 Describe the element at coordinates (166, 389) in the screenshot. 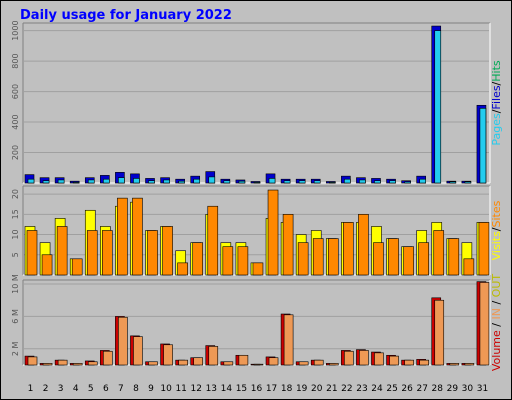

I see `day-label-10: 10` at that location.